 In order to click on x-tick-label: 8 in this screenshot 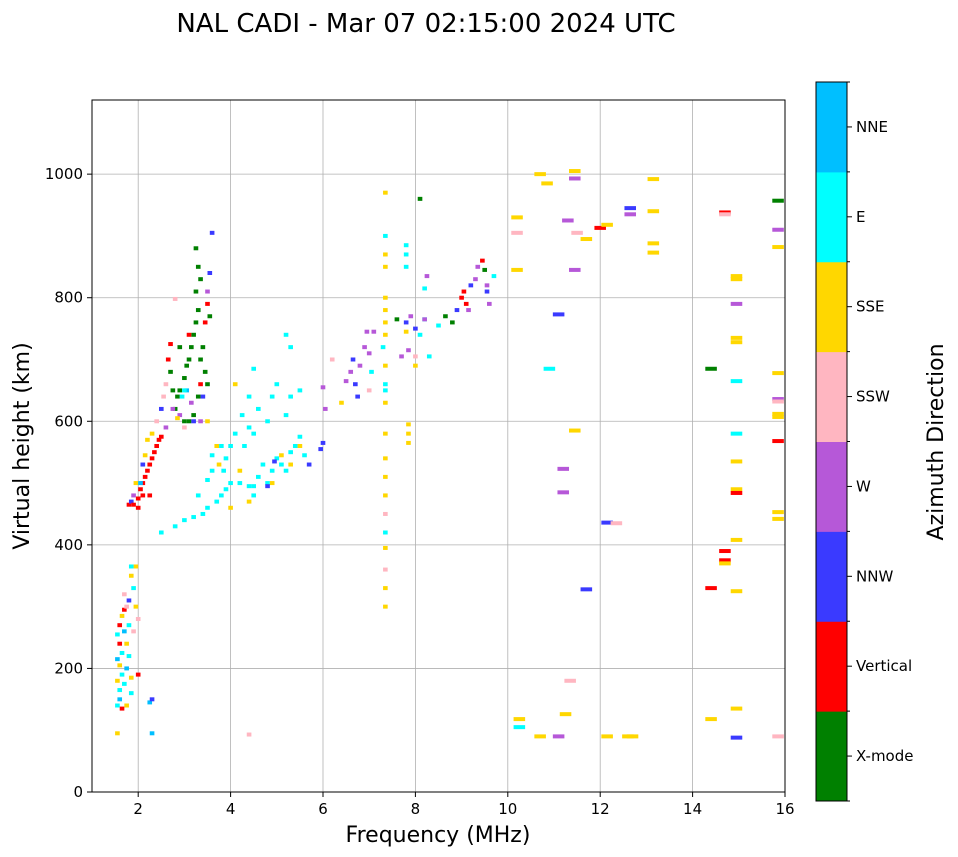, I will do `click(416, 809)`.